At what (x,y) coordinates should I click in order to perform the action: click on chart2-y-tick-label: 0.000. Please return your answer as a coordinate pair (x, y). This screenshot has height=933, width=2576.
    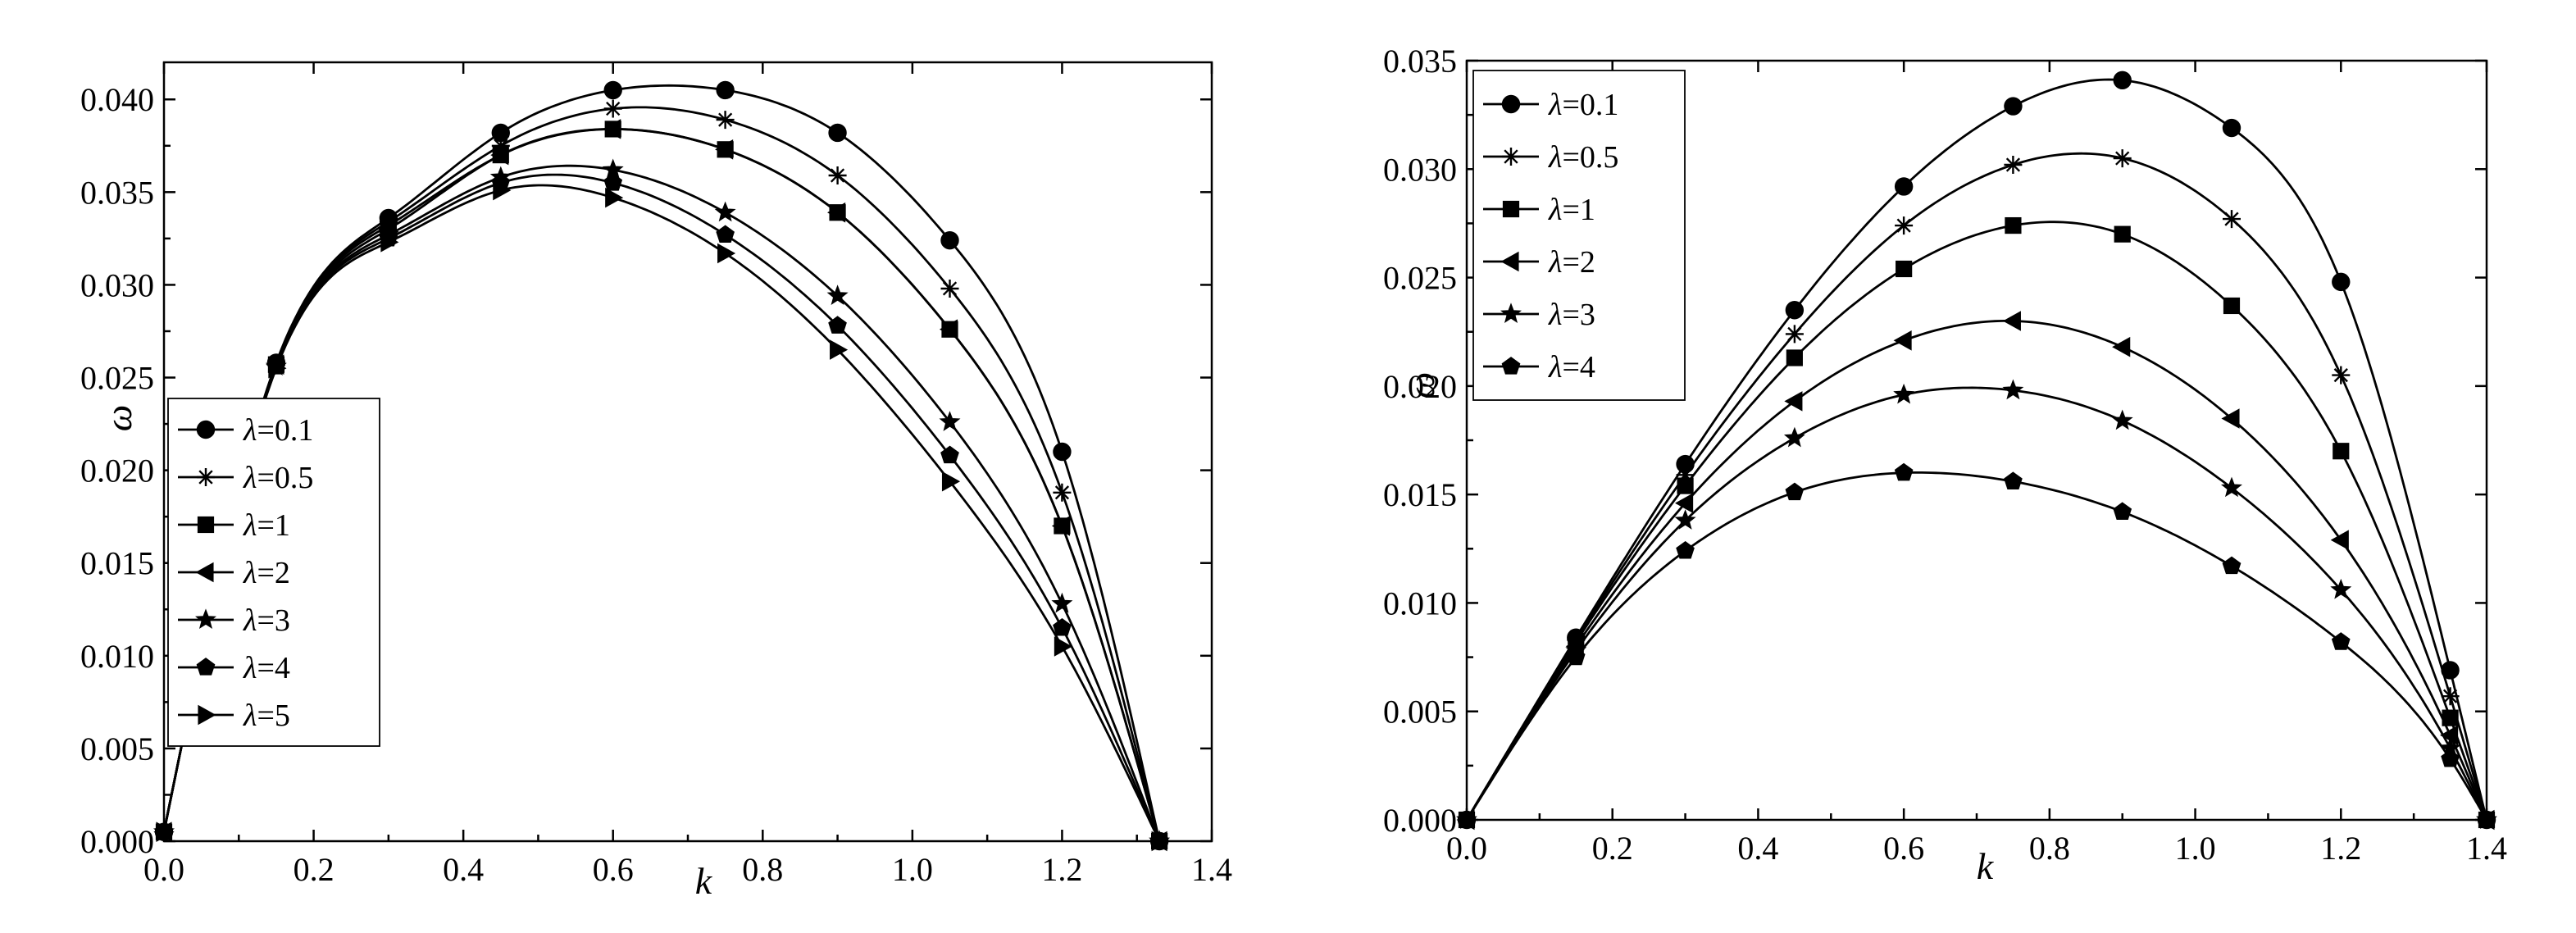
    Looking at the image, I should click on (1420, 821).